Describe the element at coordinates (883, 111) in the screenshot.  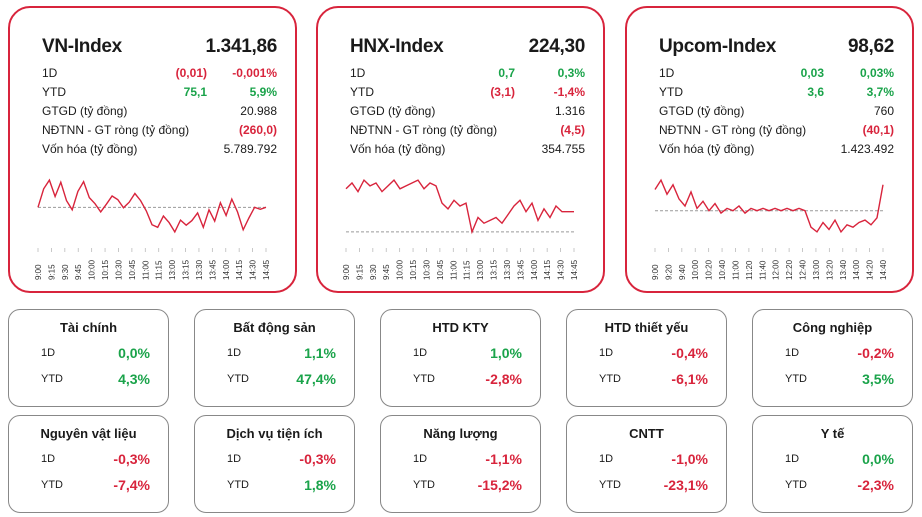
I see `row-value: 760` at that location.